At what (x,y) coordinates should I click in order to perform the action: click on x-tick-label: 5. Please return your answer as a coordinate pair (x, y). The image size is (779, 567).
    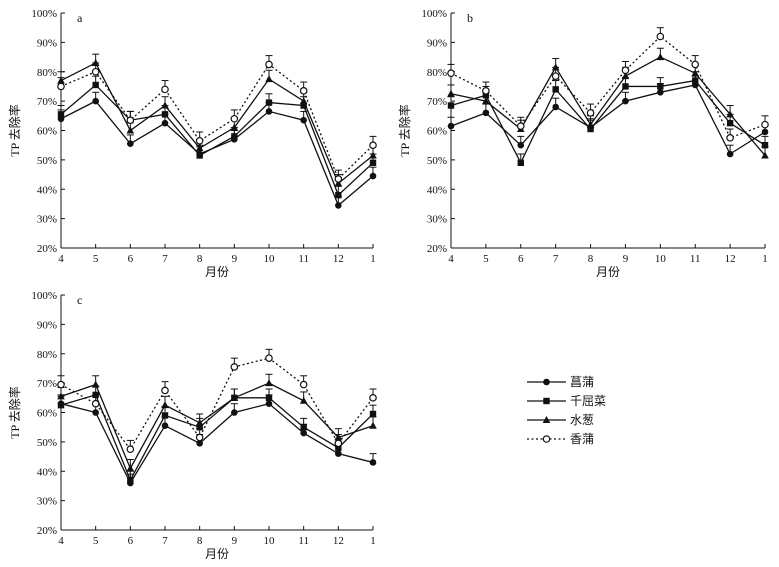
    Looking at the image, I should click on (486, 259).